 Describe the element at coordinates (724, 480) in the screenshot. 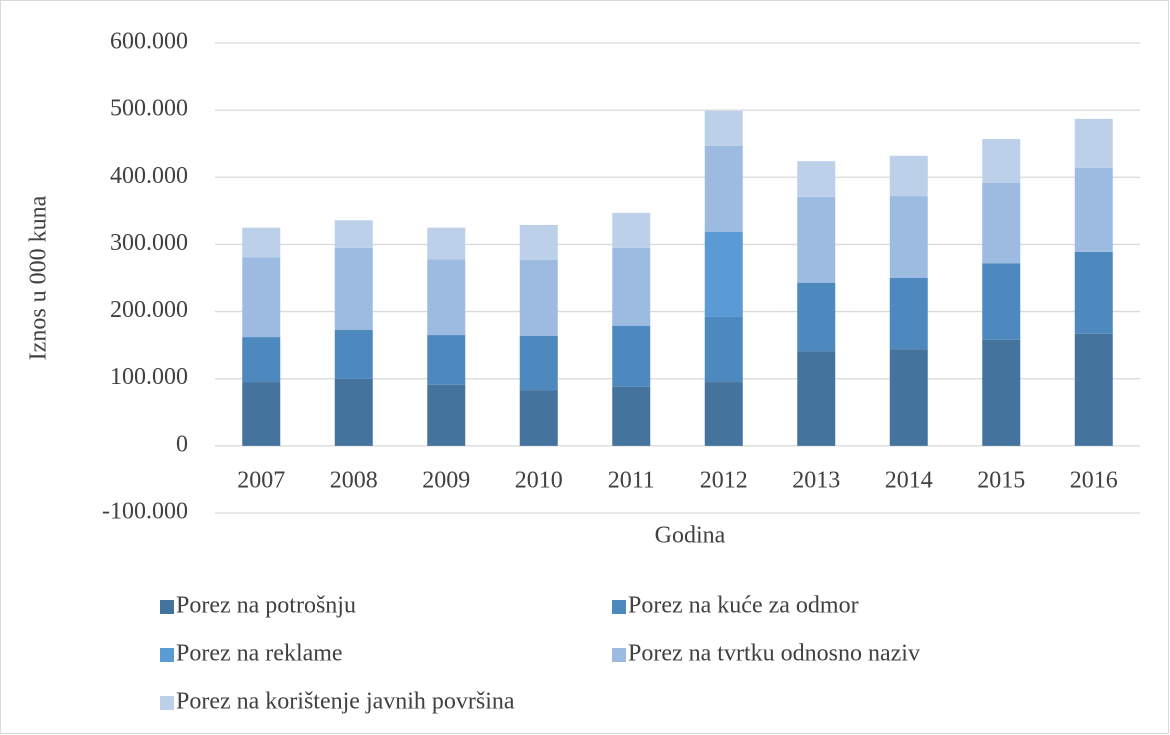

I see `x-tick-label: 2012` at that location.